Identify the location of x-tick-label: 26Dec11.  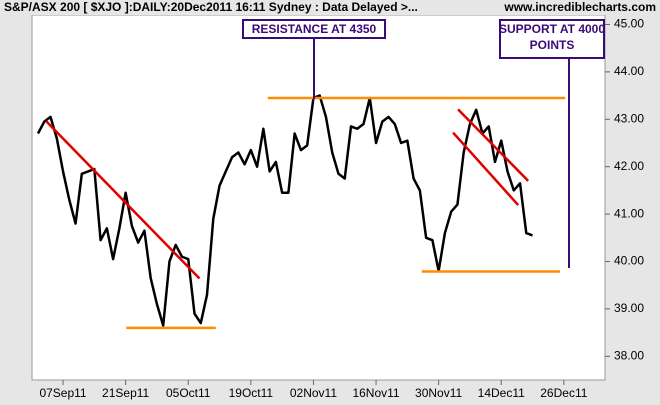
(563, 393).